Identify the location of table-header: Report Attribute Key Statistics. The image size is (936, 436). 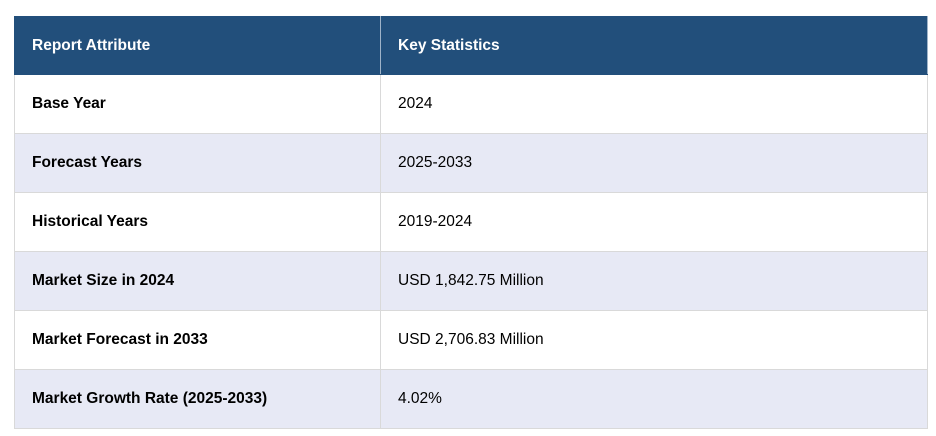
(471, 45).